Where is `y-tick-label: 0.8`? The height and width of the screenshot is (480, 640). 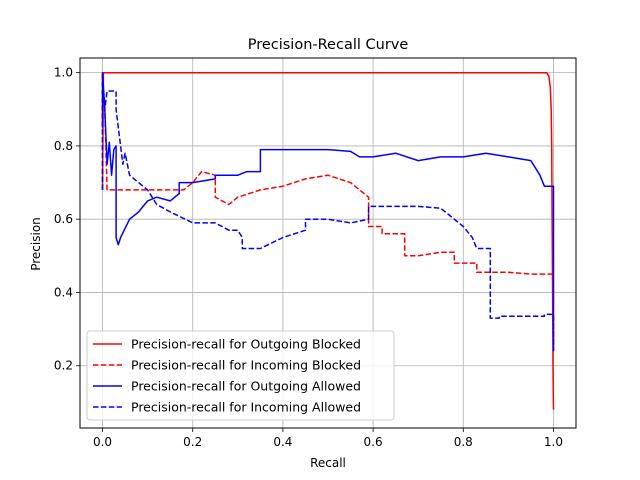 y-tick-label: 0.8 is located at coordinates (63, 146).